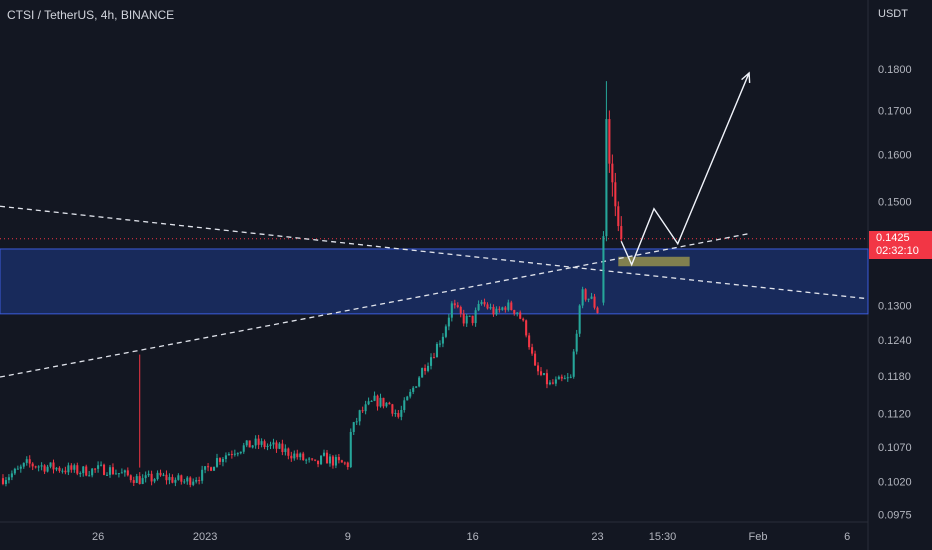  What do you see at coordinates (597, 537) in the screenshot?
I see `x-tick-label: 23` at bounding box center [597, 537].